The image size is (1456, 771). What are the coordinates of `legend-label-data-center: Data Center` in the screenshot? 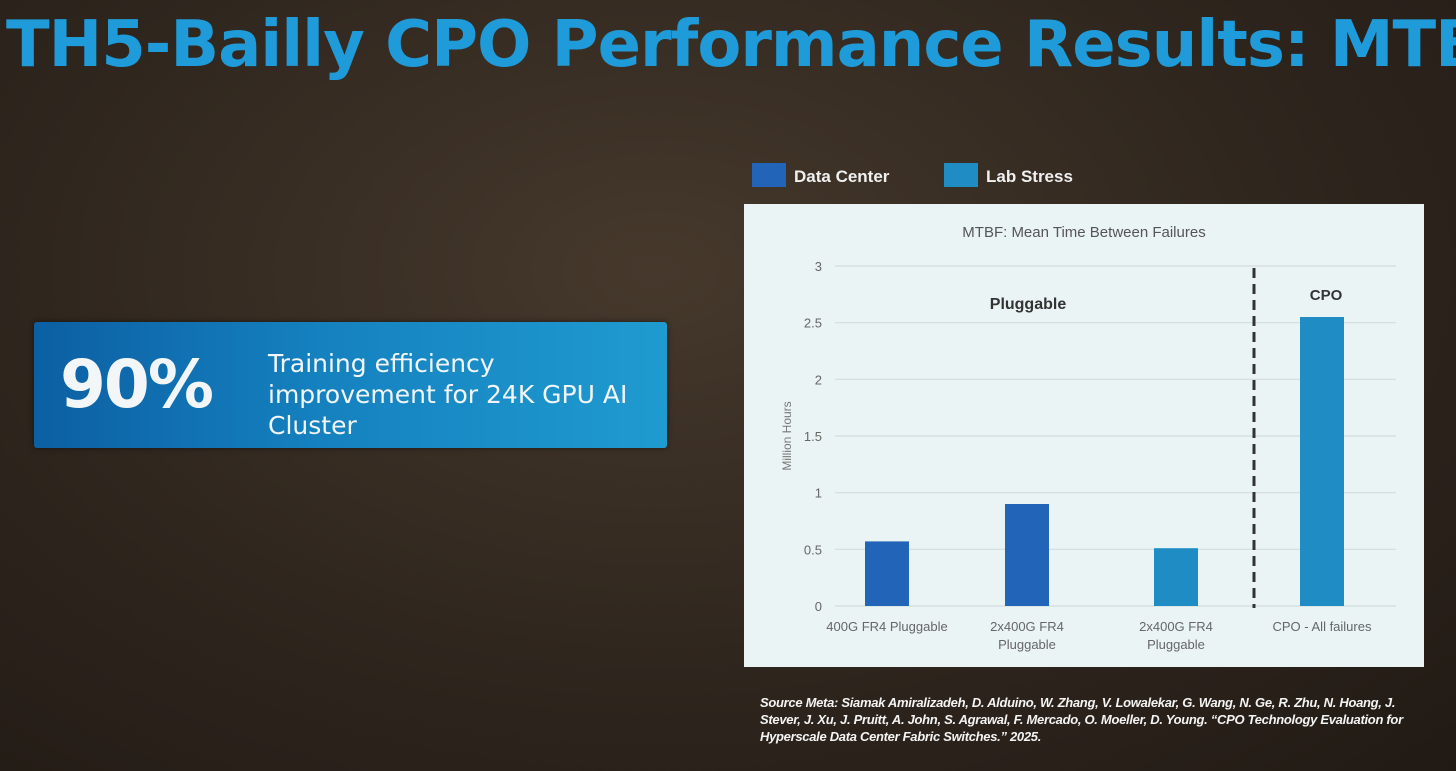 It's located at (842, 176).